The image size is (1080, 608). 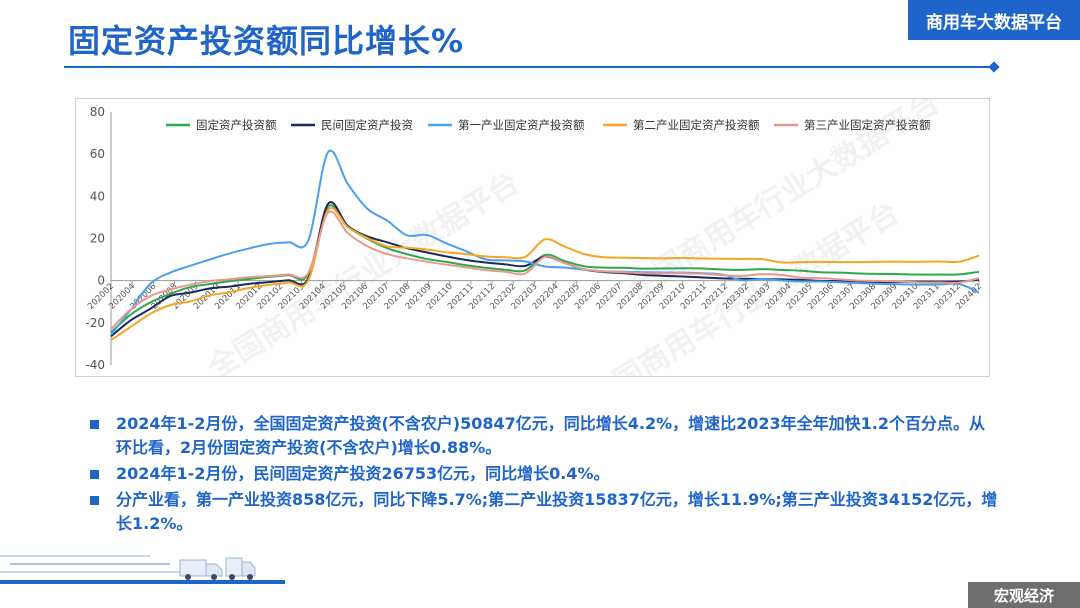 I want to click on legend-label: 第一产业固定资产投资额, so click(x=521, y=125).